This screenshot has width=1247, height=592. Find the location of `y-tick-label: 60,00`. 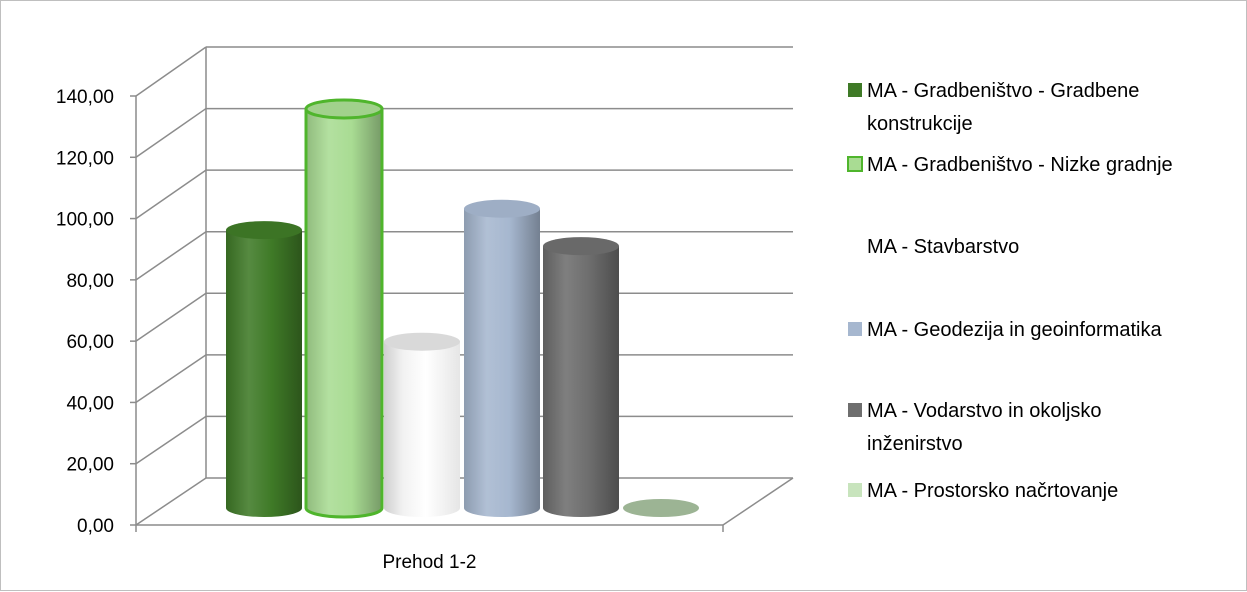

y-tick-label: 60,00 is located at coordinates (90, 342).